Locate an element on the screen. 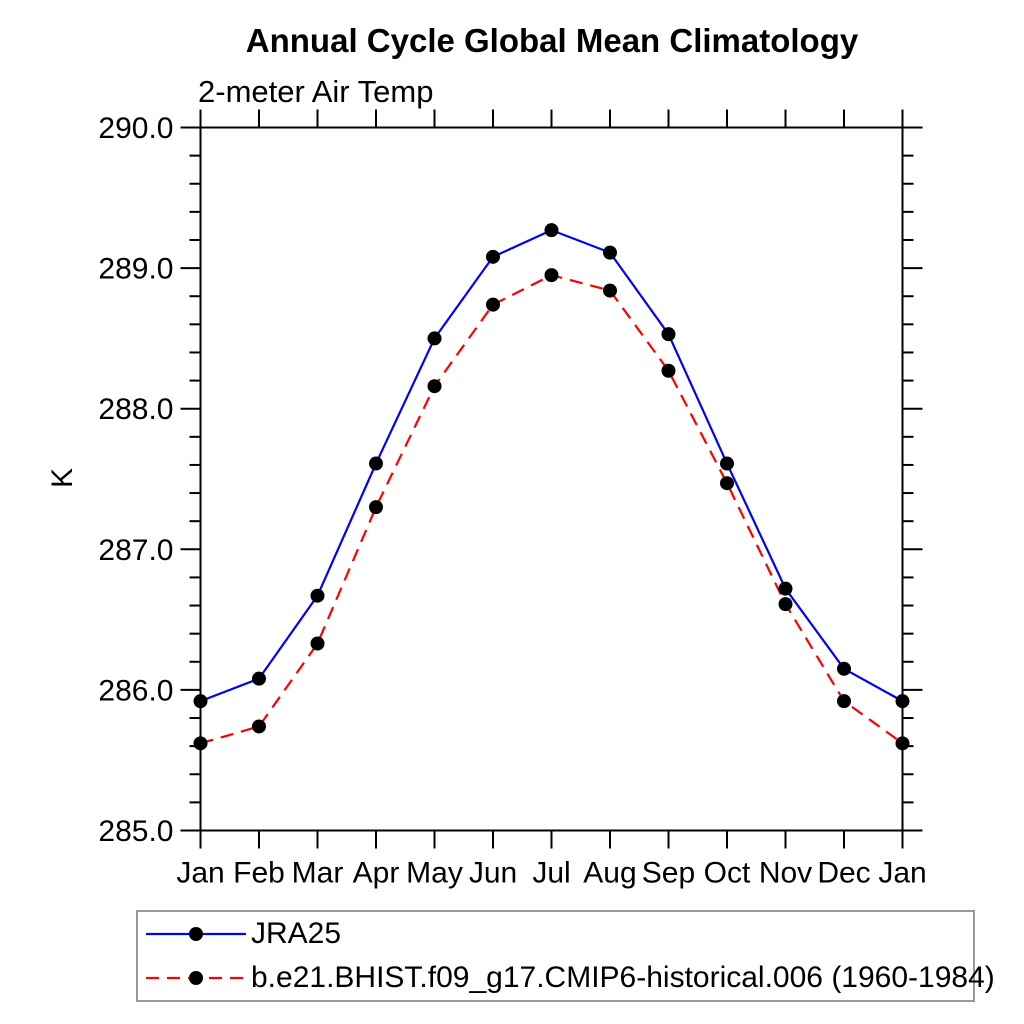  x-tick-label: Nov is located at coordinates (785, 873).